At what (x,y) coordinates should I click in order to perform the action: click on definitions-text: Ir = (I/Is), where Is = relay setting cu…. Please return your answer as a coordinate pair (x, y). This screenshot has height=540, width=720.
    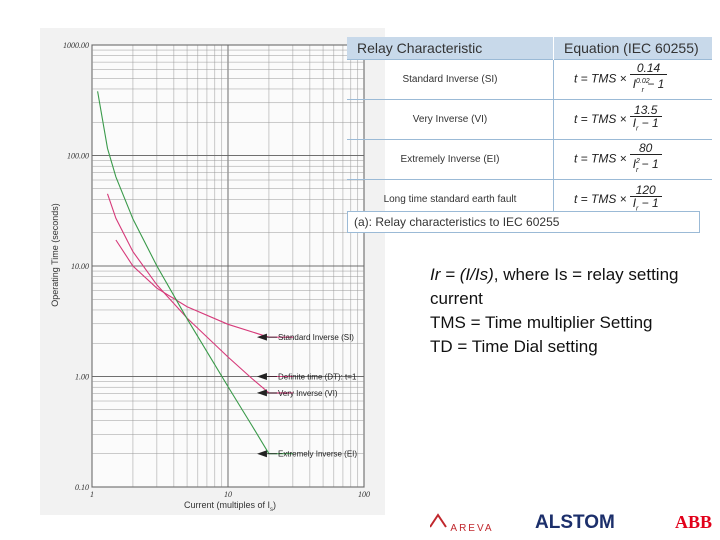
    Looking at the image, I should click on (570, 311).